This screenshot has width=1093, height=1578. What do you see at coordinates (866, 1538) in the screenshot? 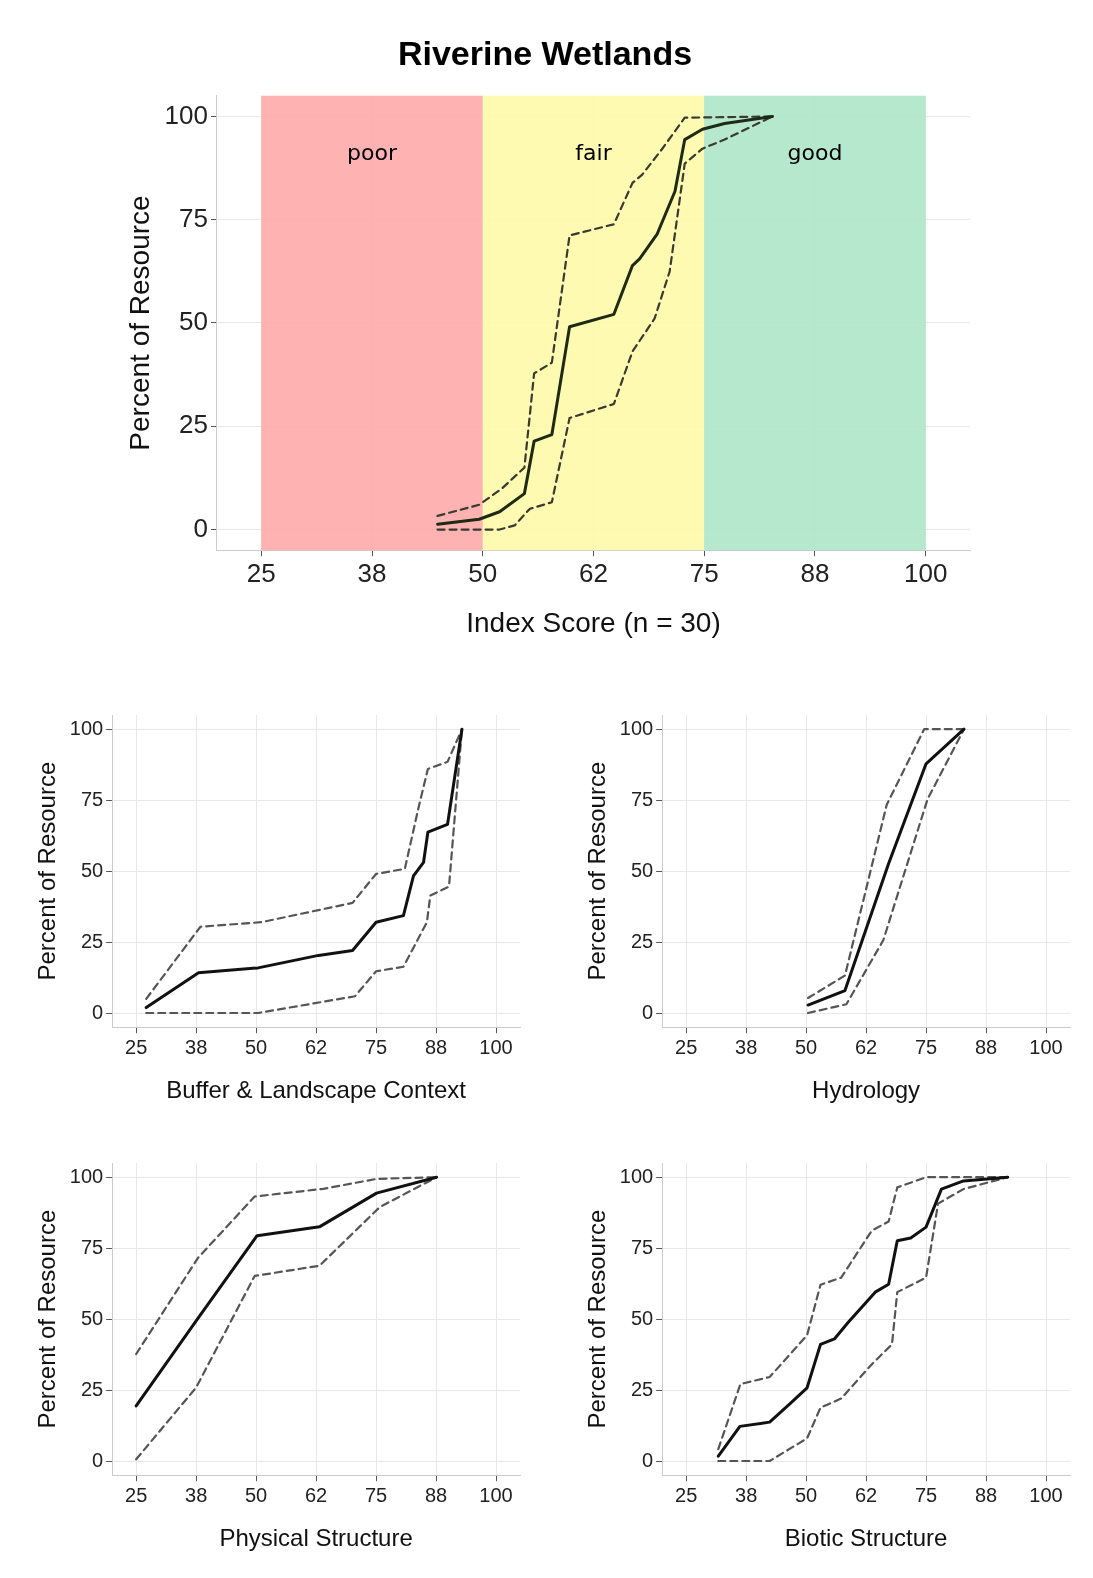
I see `x-axis-title: Biotic Structure` at bounding box center [866, 1538].